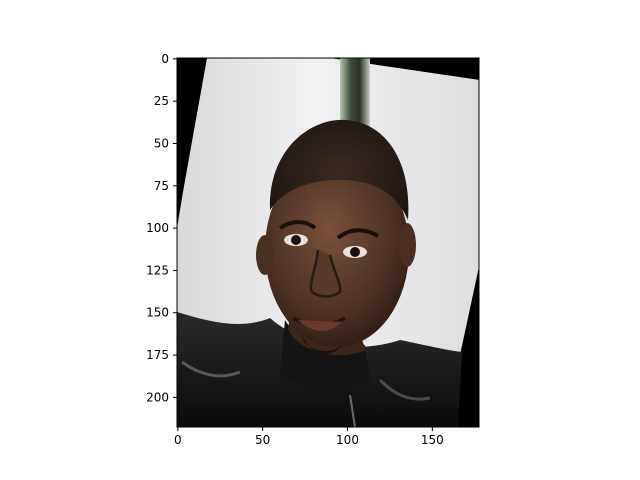 The image size is (640, 480). I want to click on photo-hair, so click(339, 169).